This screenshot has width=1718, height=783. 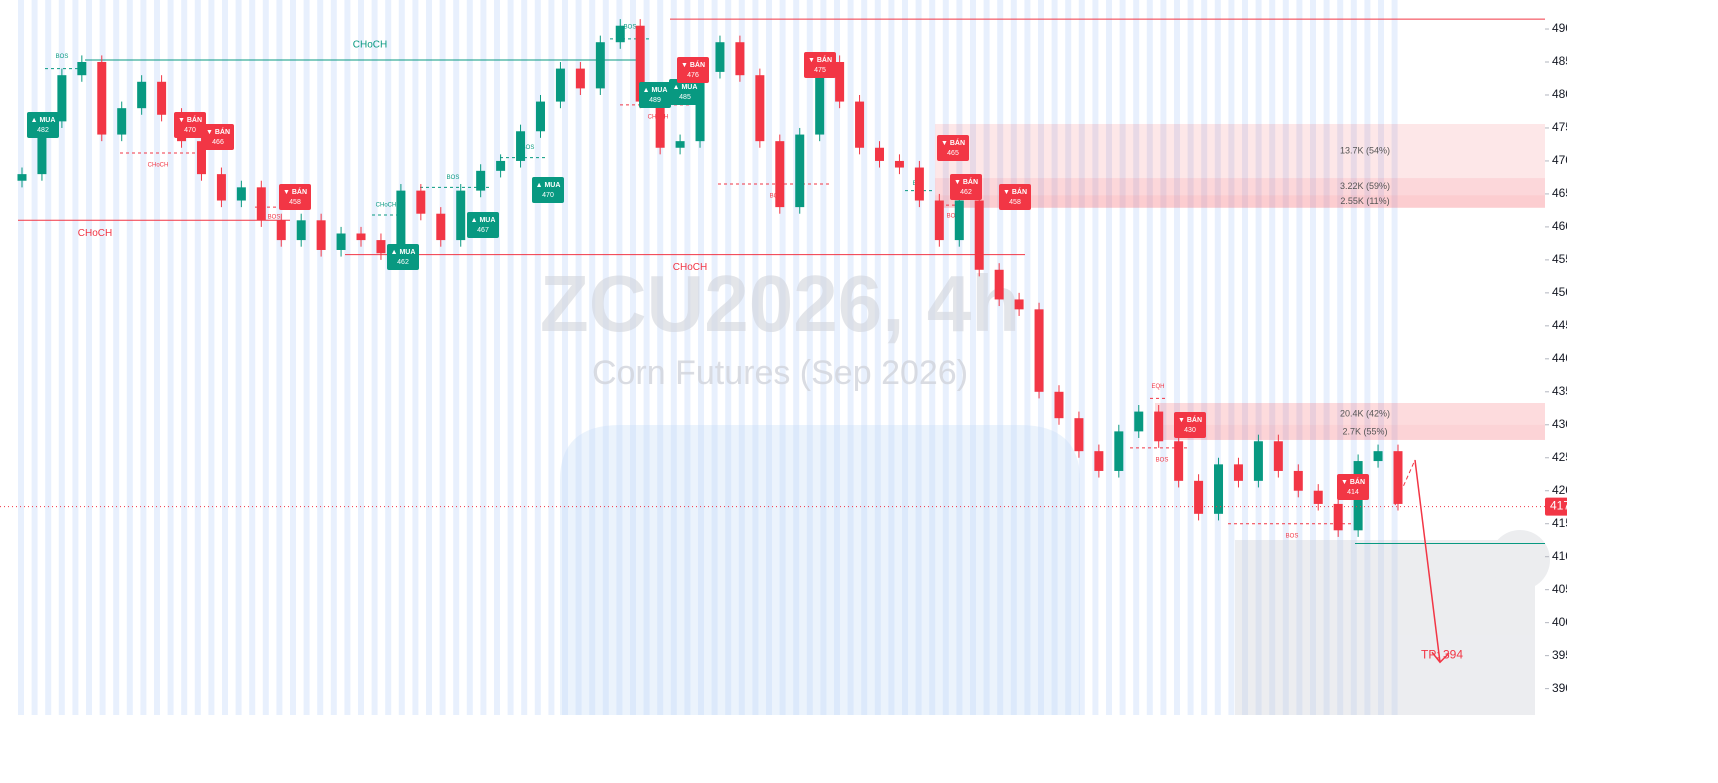 What do you see at coordinates (1562, 259) in the screenshot?
I see `y-tick-label: 455` at bounding box center [1562, 259].